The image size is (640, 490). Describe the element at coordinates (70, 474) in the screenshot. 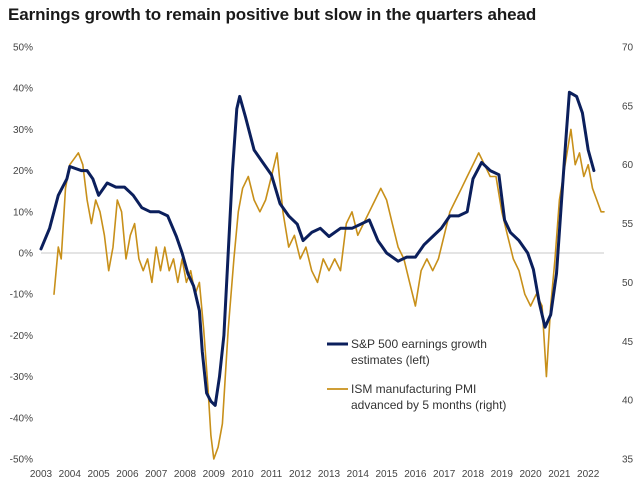

I see `x-tick-label: 2004` at that location.